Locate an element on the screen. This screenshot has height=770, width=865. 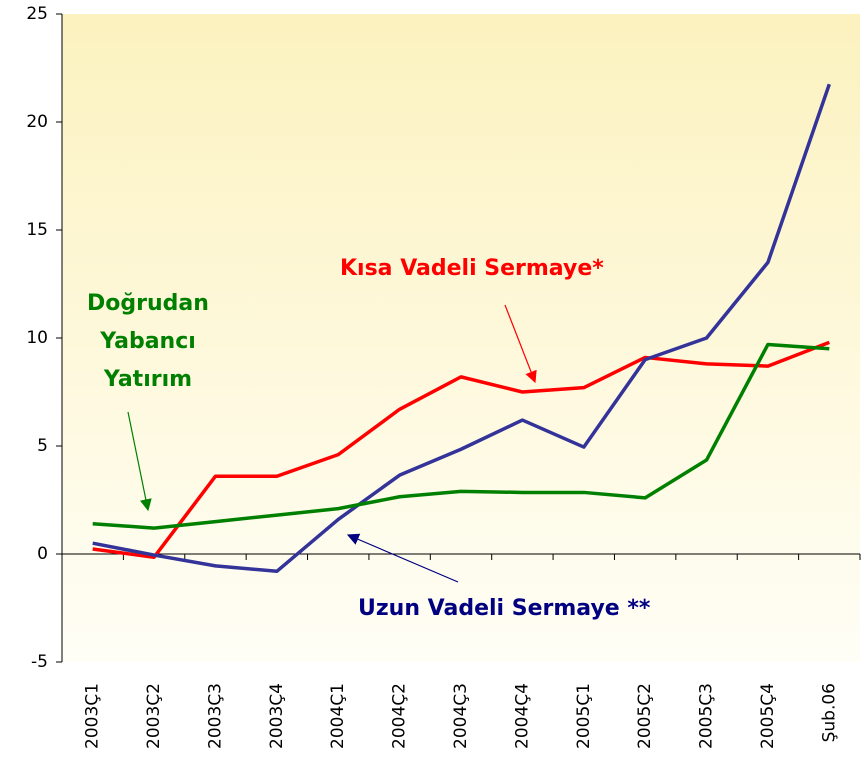
x-tick-label: 2003Ç1 is located at coordinates (93, 716).